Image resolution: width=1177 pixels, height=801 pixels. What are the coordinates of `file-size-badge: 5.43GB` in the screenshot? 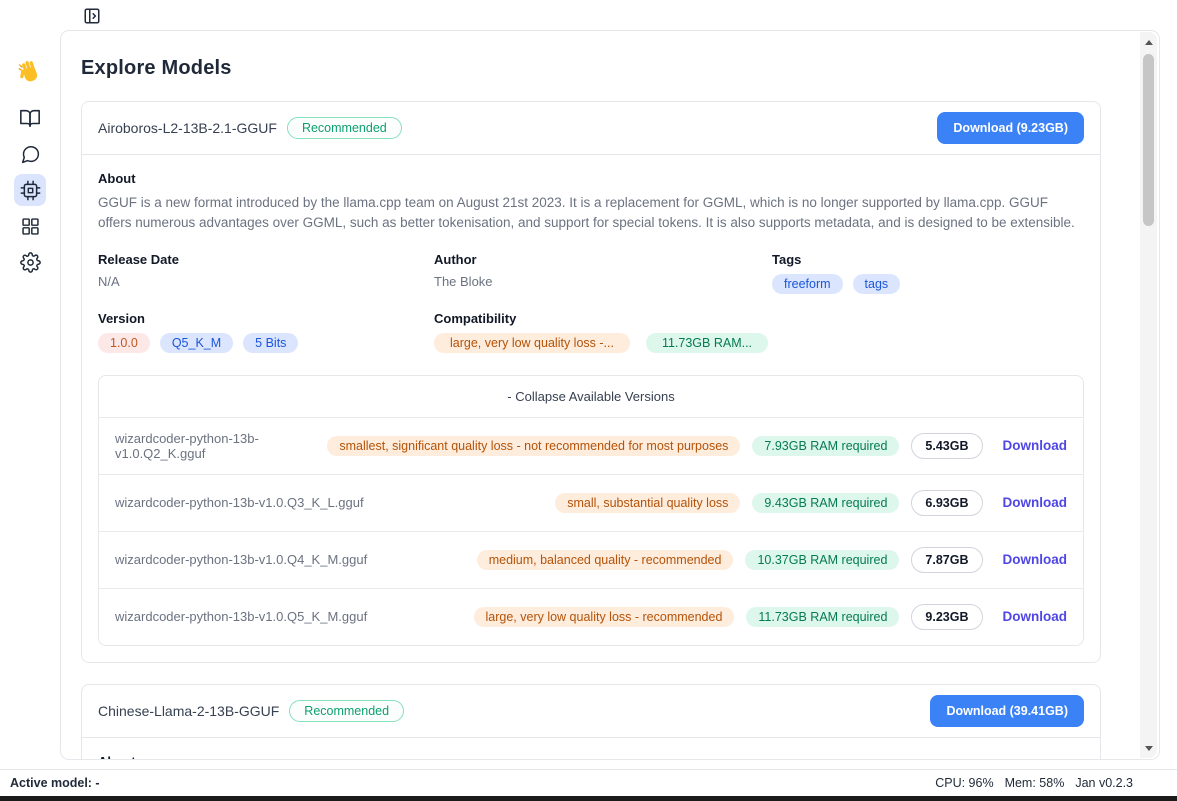 It's located at (947, 445).